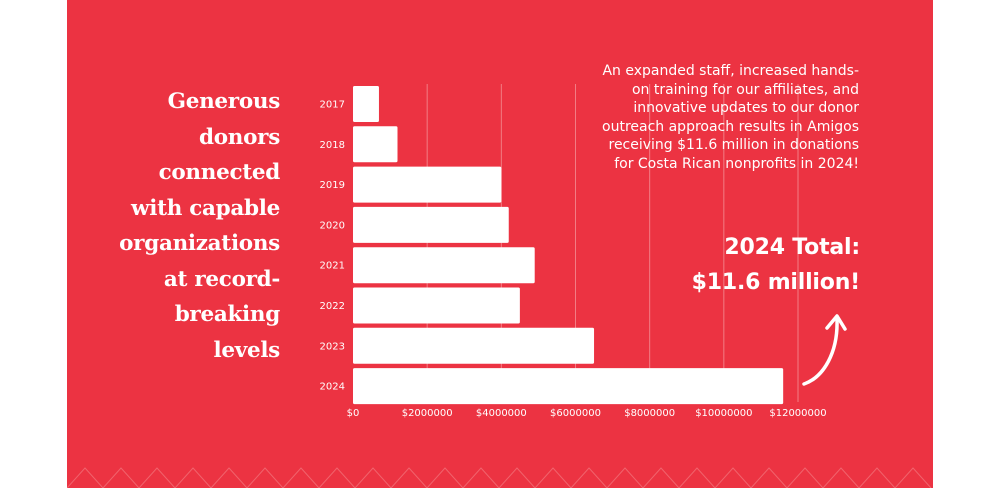  I want to click on total-amount: $11.6 million!, so click(776, 282).